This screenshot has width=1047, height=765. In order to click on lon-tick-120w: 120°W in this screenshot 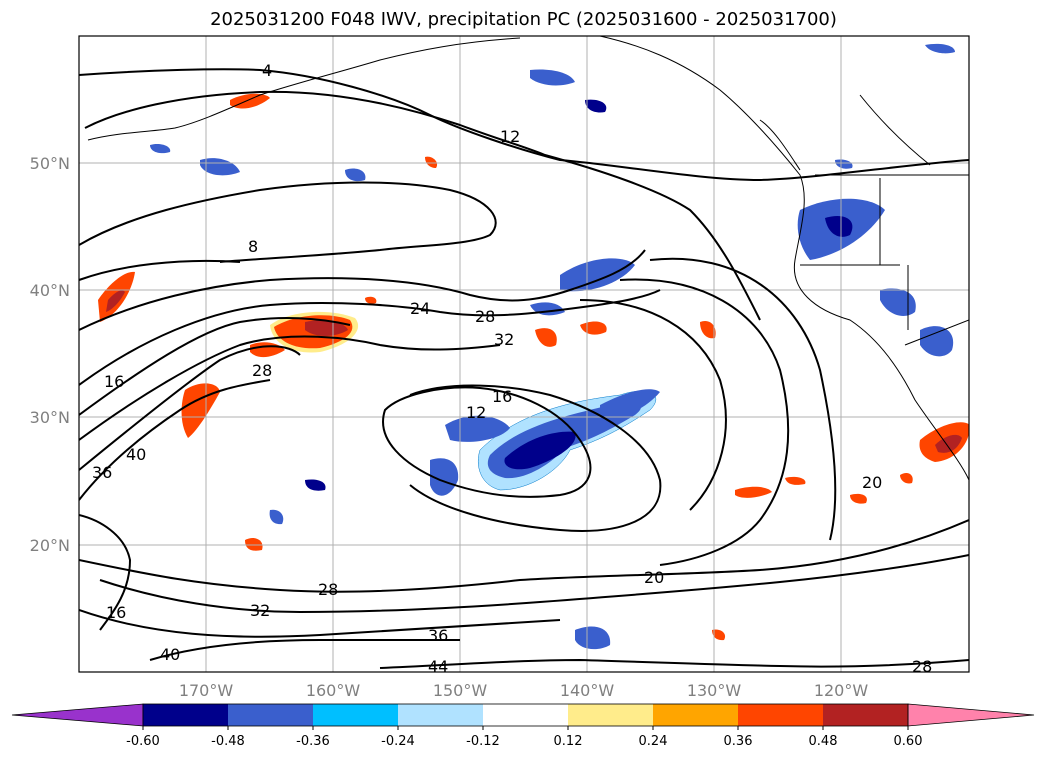, I will do `click(841, 690)`.